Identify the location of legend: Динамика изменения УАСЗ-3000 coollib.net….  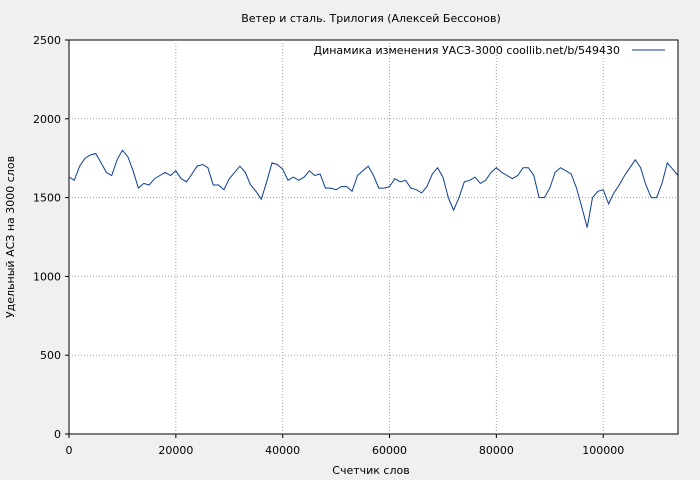
(489, 50).